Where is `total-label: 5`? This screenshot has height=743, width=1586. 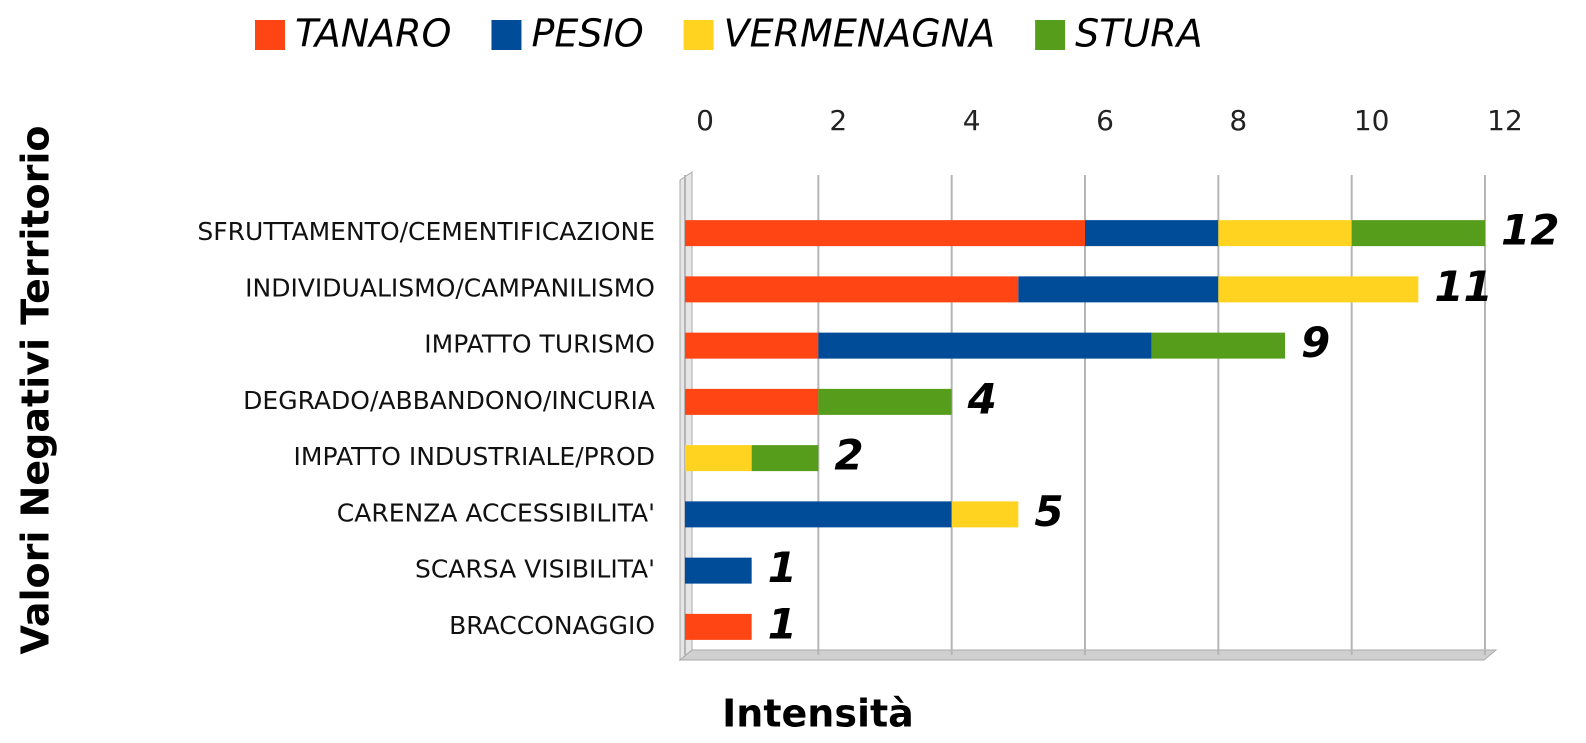 total-label: 5 is located at coordinates (1048, 511).